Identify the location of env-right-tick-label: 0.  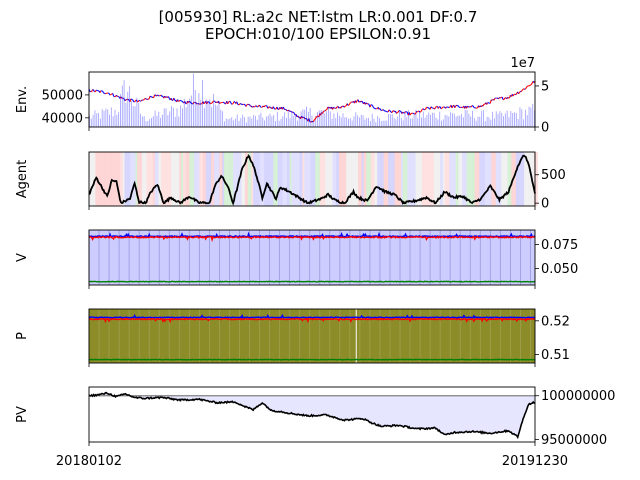
(545, 128).